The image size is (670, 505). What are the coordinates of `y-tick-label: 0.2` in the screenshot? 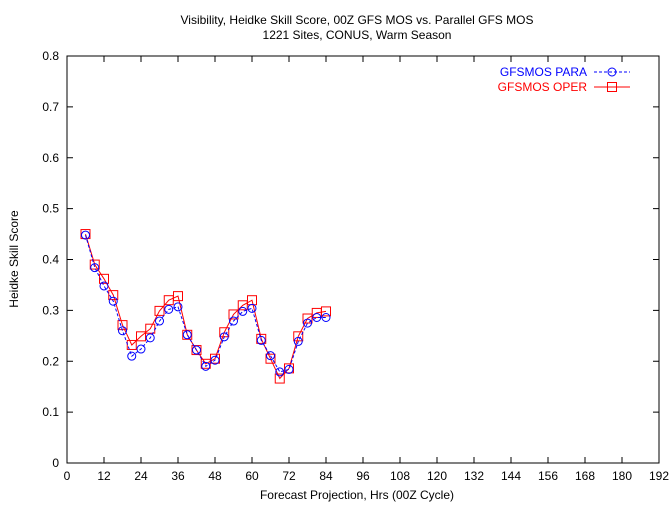 It's located at (50, 361).